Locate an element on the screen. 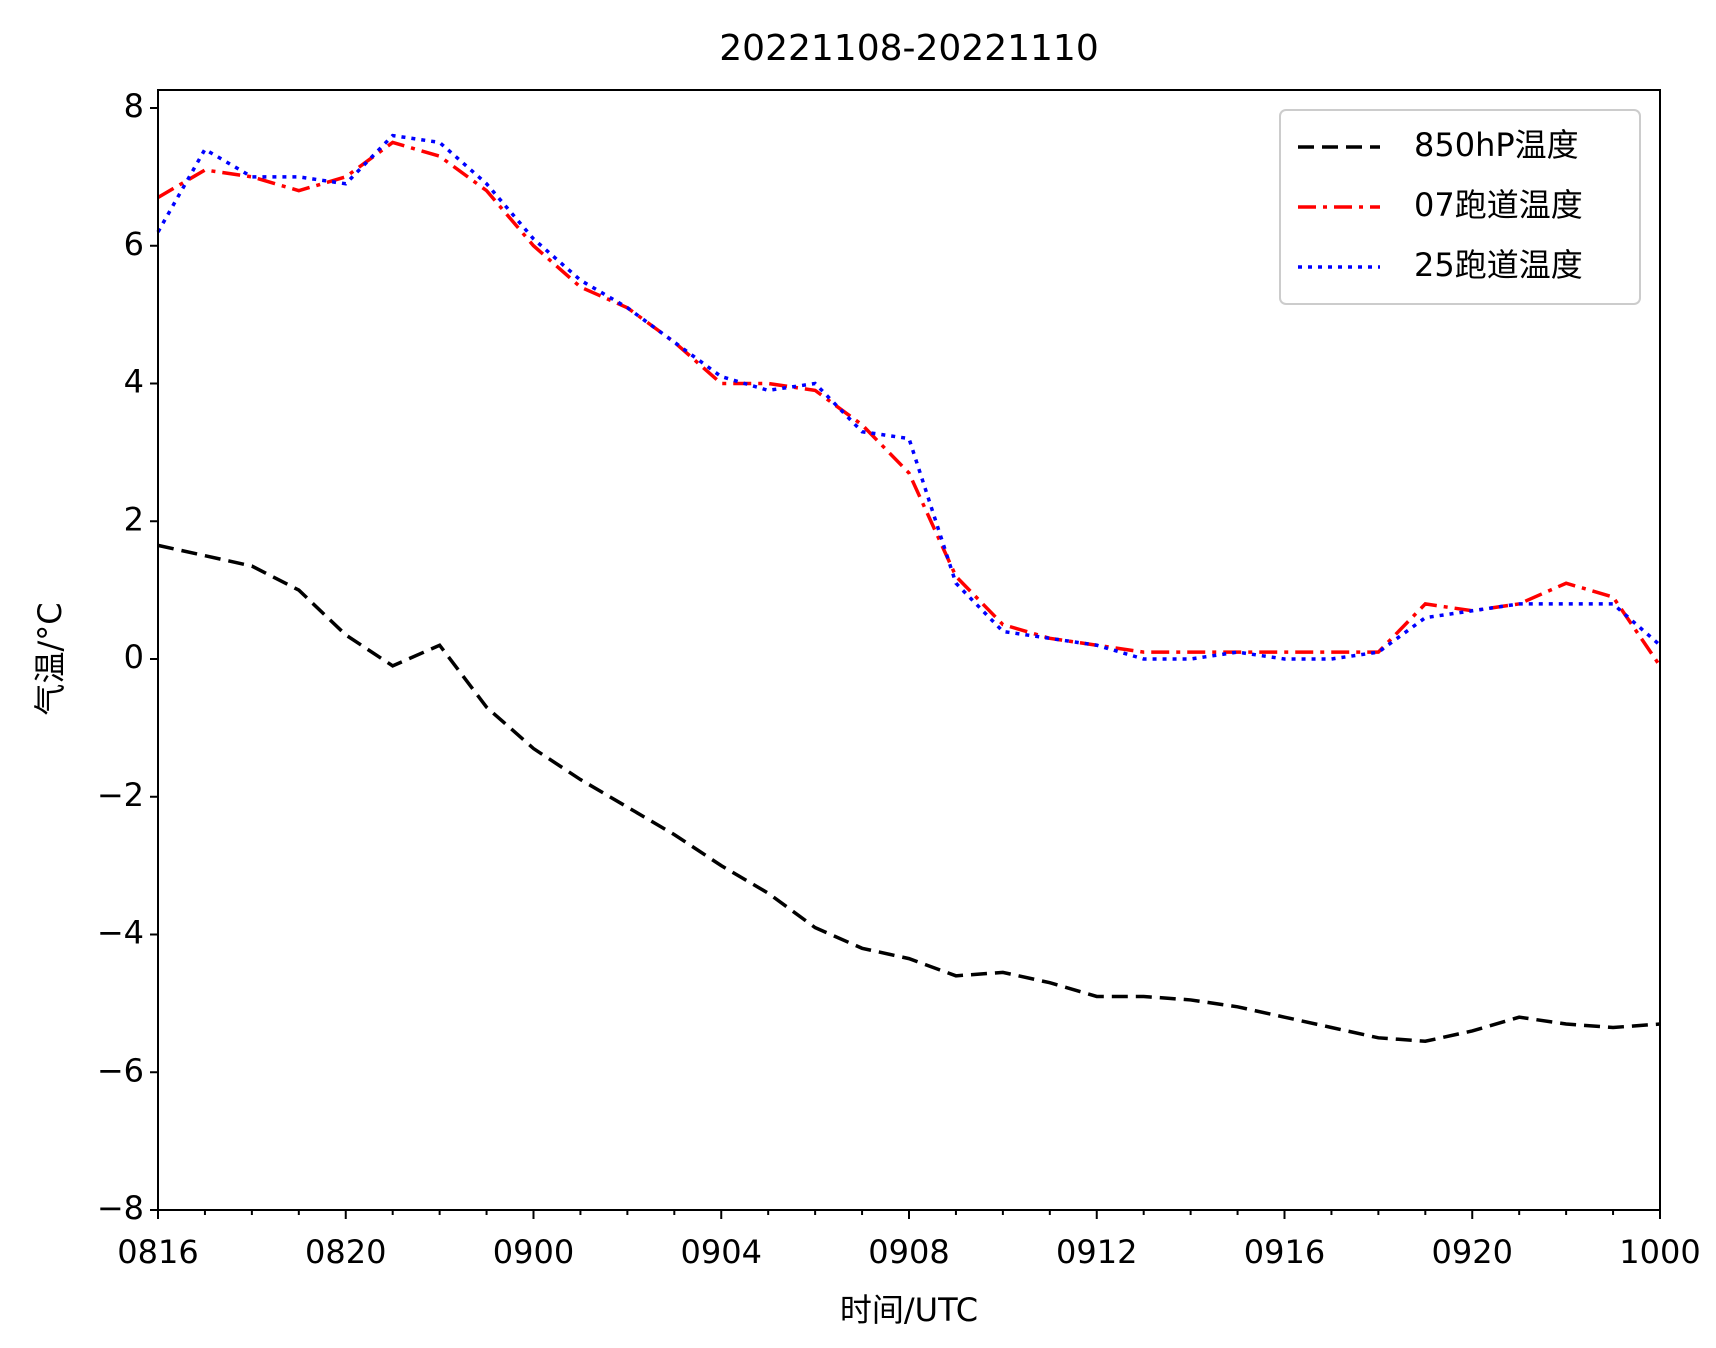 The height and width of the screenshot is (1348, 1716). x-tick-label: 0904 is located at coordinates (721, 1252).